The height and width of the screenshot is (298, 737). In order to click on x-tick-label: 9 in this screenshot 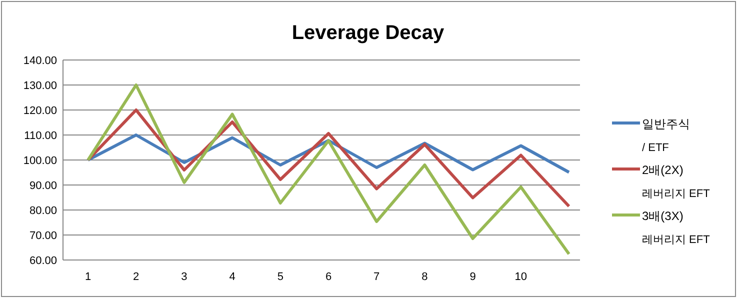, I will do `click(473, 277)`.